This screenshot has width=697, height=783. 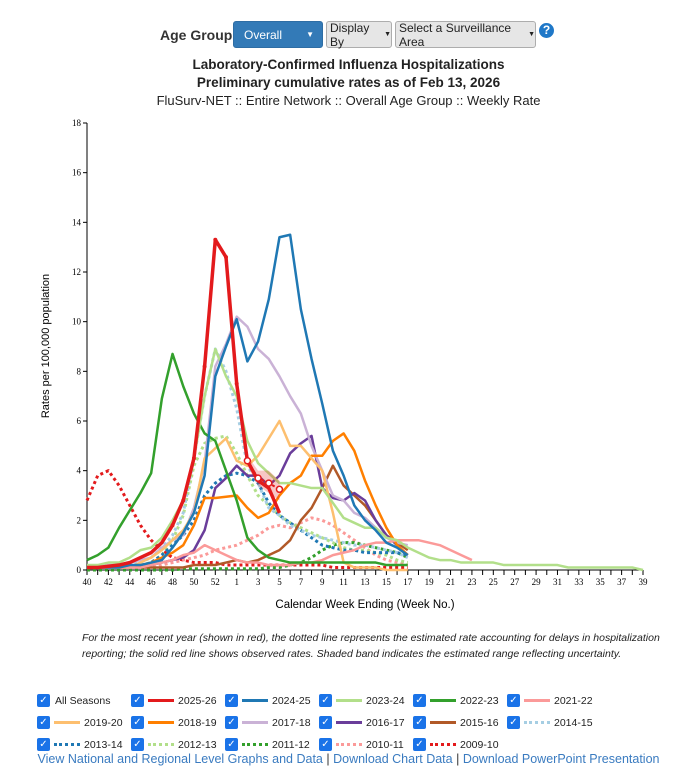 What do you see at coordinates (258, 582) in the screenshot?
I see `x-tick-label: 3` at bounding box center [258, 582].